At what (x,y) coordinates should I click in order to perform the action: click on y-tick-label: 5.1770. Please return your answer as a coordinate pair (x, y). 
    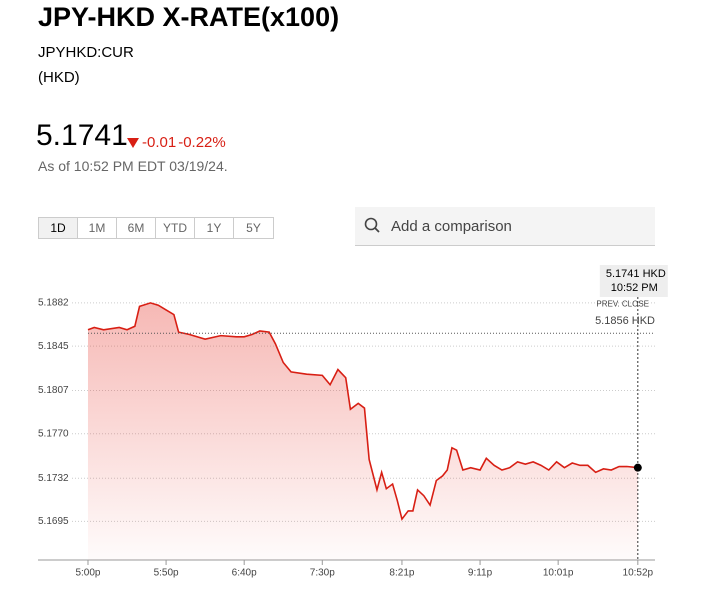
    Looking at the image, I should click on (53, 433).